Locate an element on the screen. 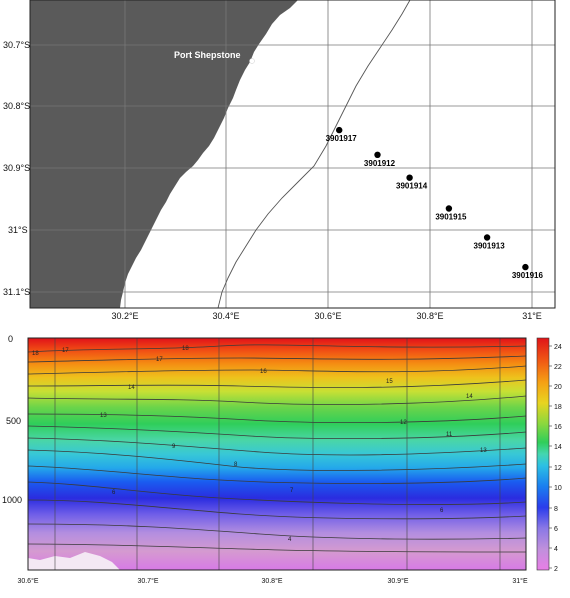  depth-tick-label: 1000 is located at coordinates (12, 500).